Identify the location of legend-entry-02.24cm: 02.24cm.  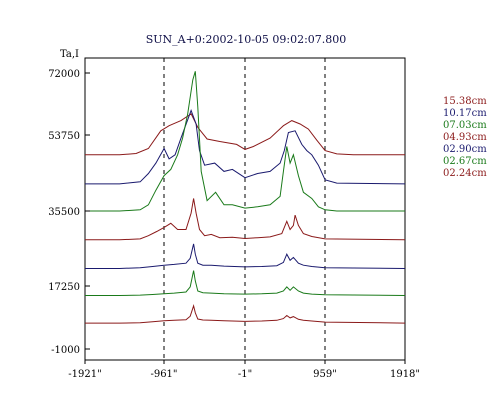
(465, 173).